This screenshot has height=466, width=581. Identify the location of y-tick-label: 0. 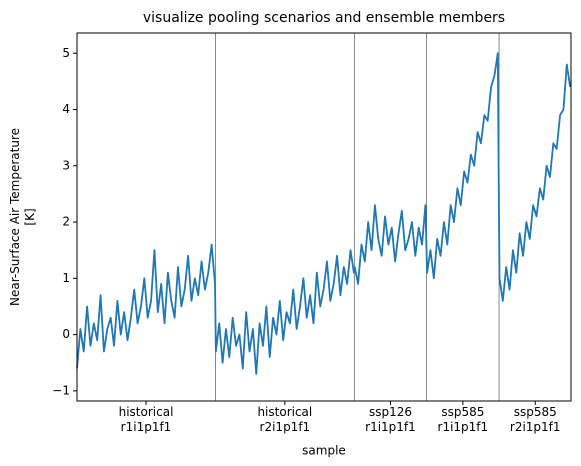
(66, 334).